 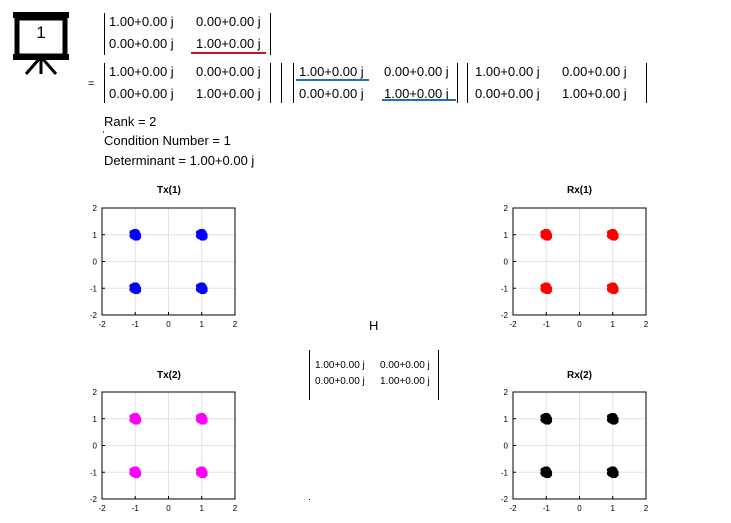 I want to click on constellation-plot-tx2: -2 -1 0 1 2 2 1 0 -1 -2, so click(x=164, y=450).